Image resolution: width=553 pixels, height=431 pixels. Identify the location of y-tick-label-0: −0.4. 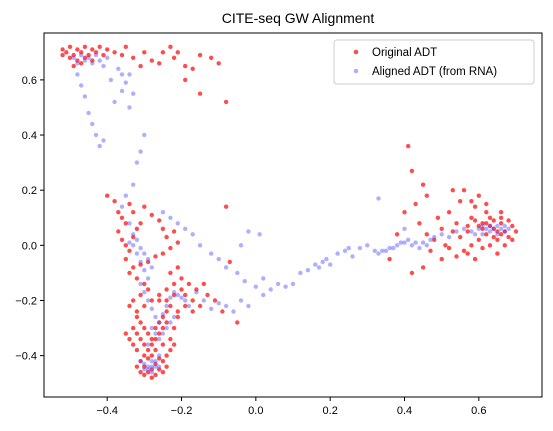
(26, 357).